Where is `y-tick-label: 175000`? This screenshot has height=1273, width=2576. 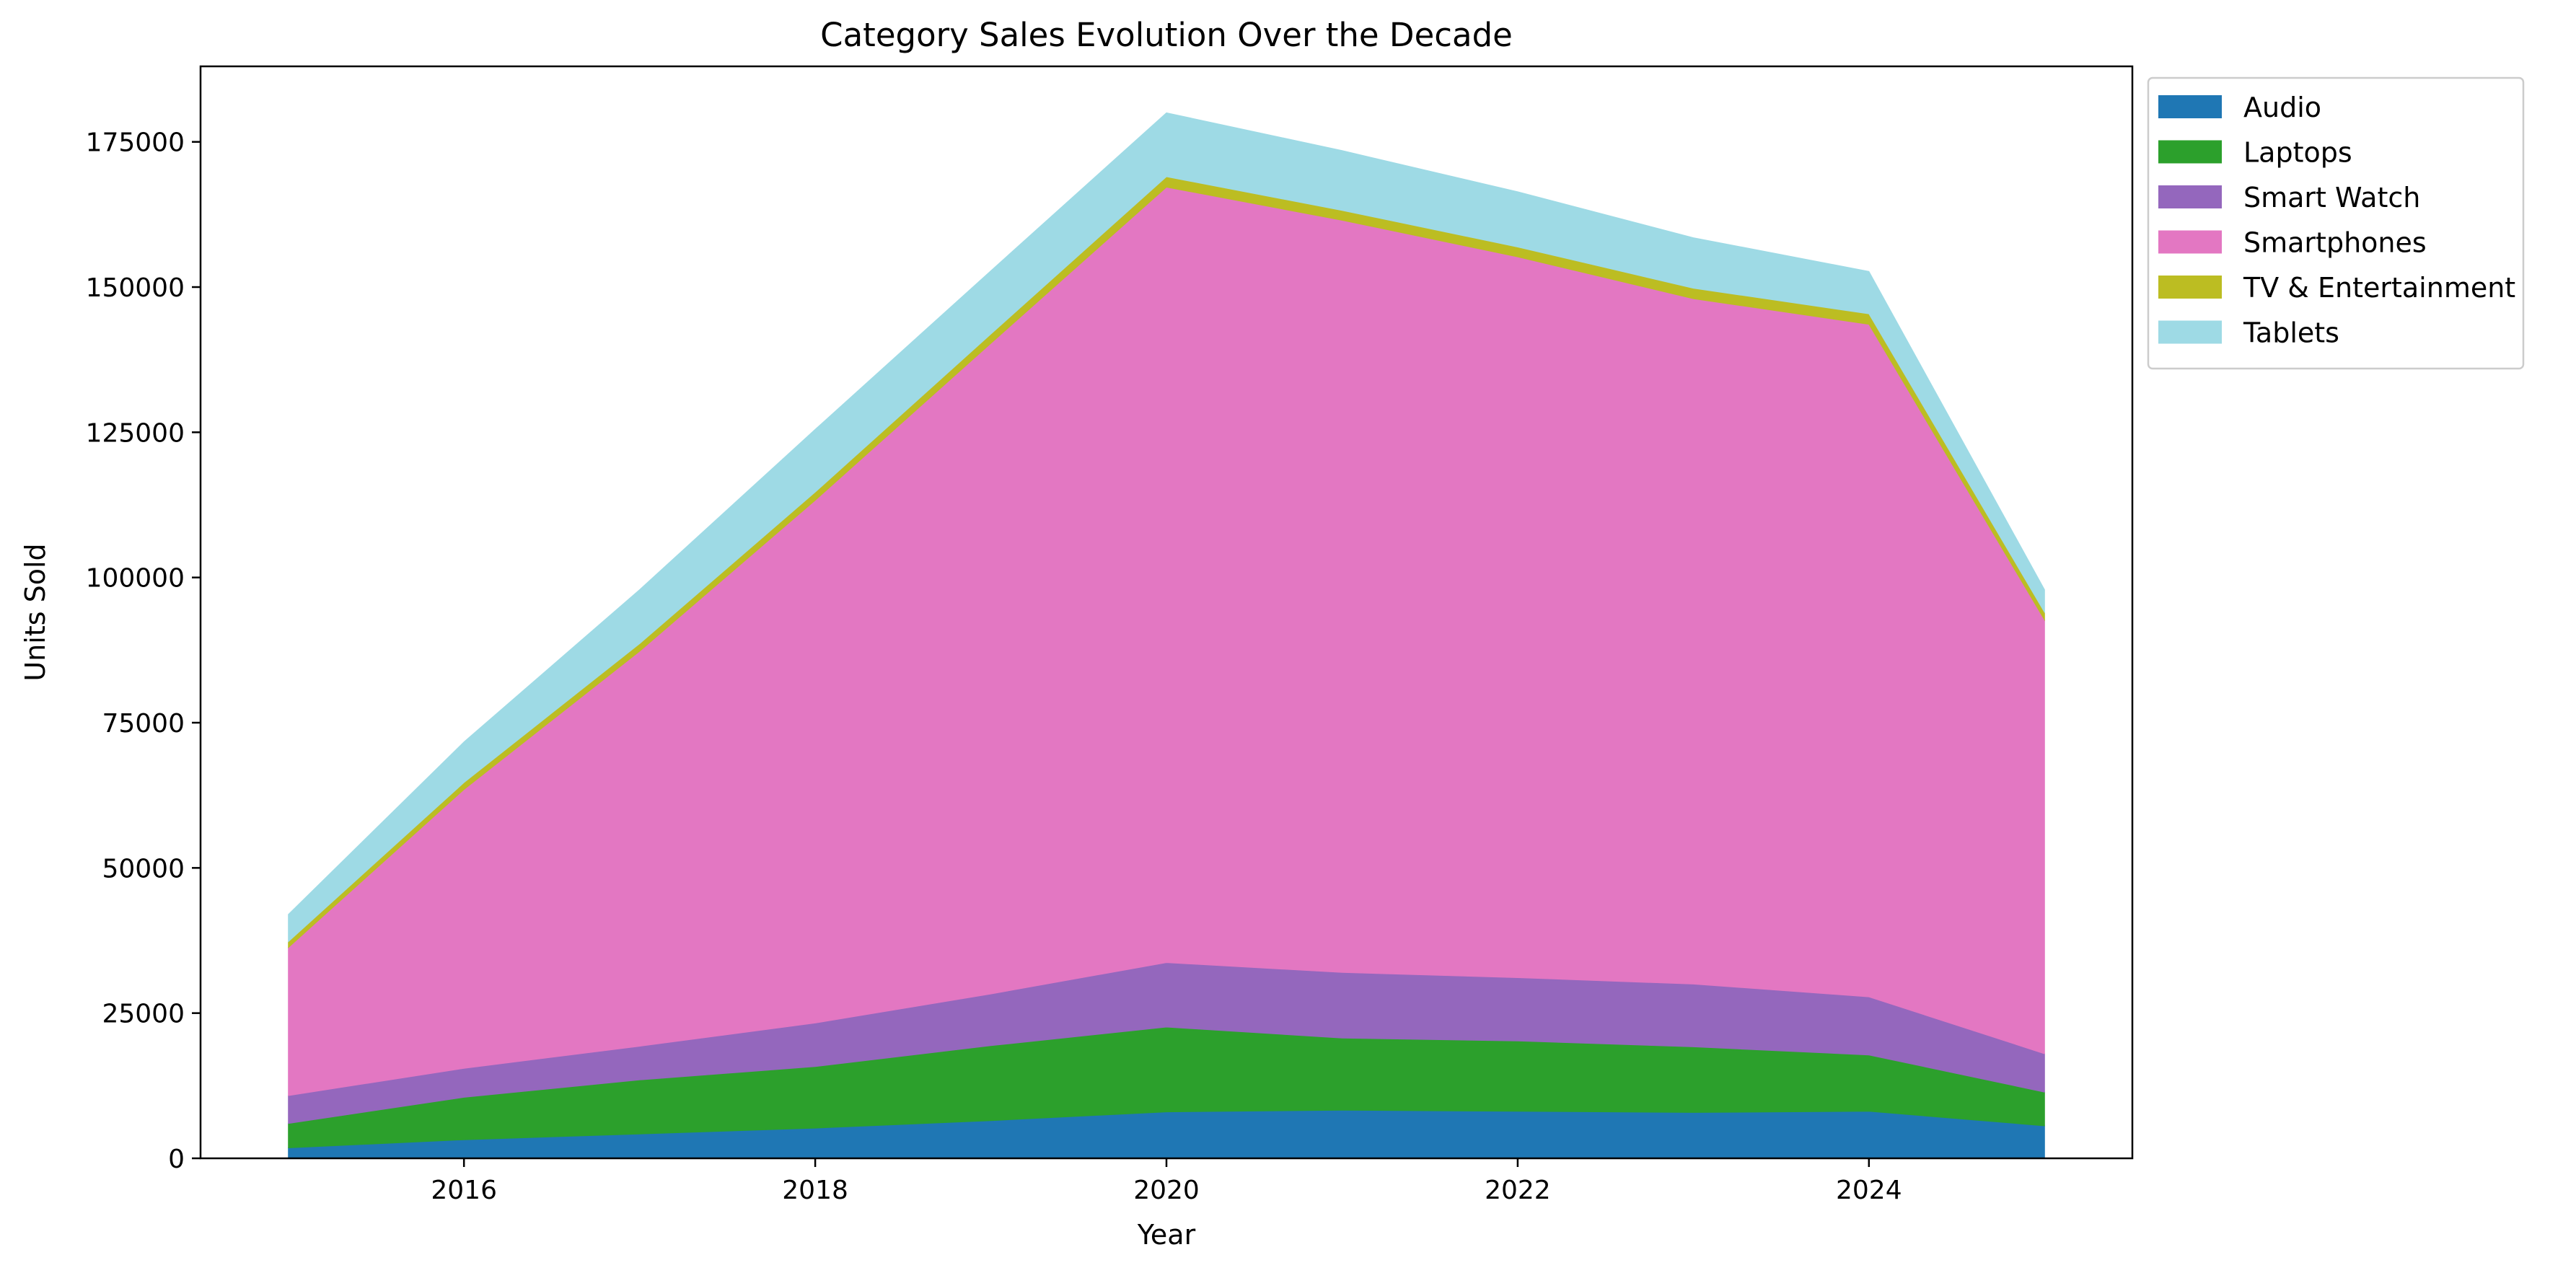 y-tick-label: 175000 is located at coordinates (135, 143).